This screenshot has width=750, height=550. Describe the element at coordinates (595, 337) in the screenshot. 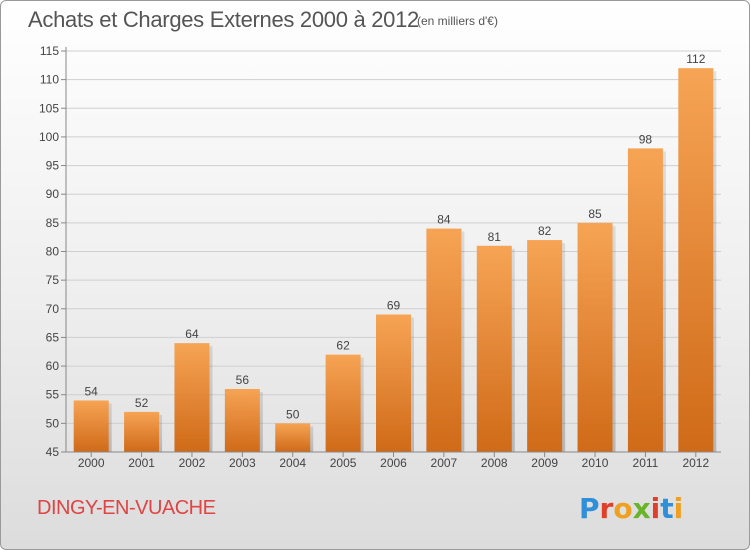

I see `bar-2010` at that location.